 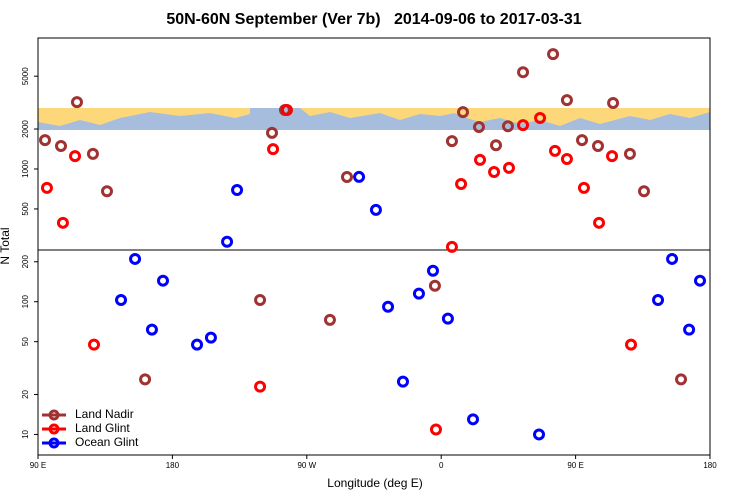 I want to click on y-tick-label: 2000, so click(x=25, y=129).